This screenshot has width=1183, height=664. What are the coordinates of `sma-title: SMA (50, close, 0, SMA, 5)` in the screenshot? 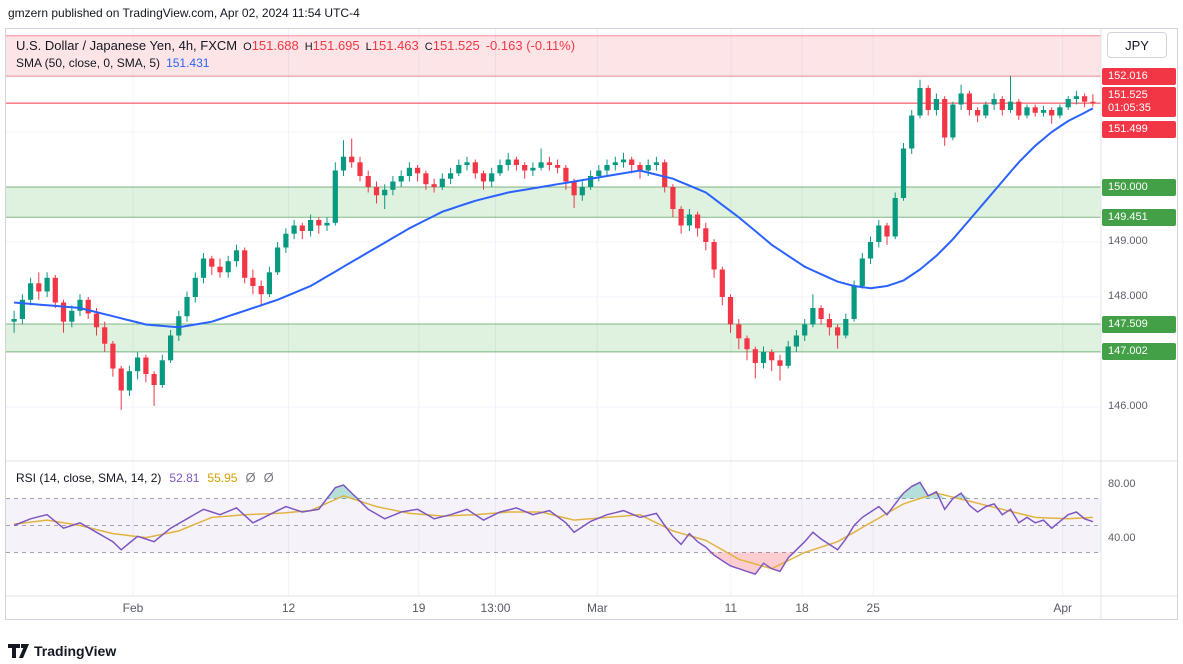 It's located at (88, 63).